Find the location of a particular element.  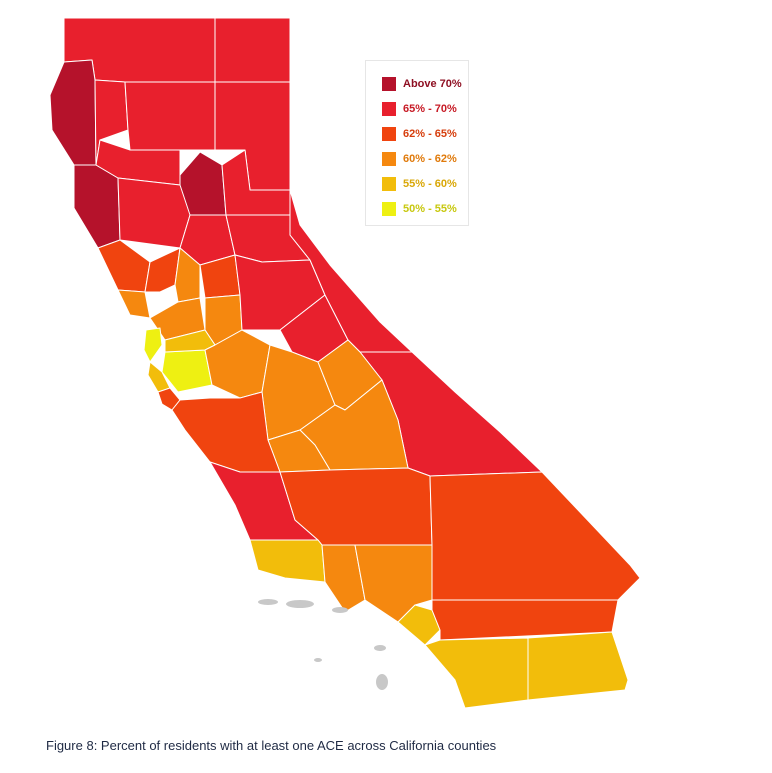

county-shasta is located at coordinates (170, 116).